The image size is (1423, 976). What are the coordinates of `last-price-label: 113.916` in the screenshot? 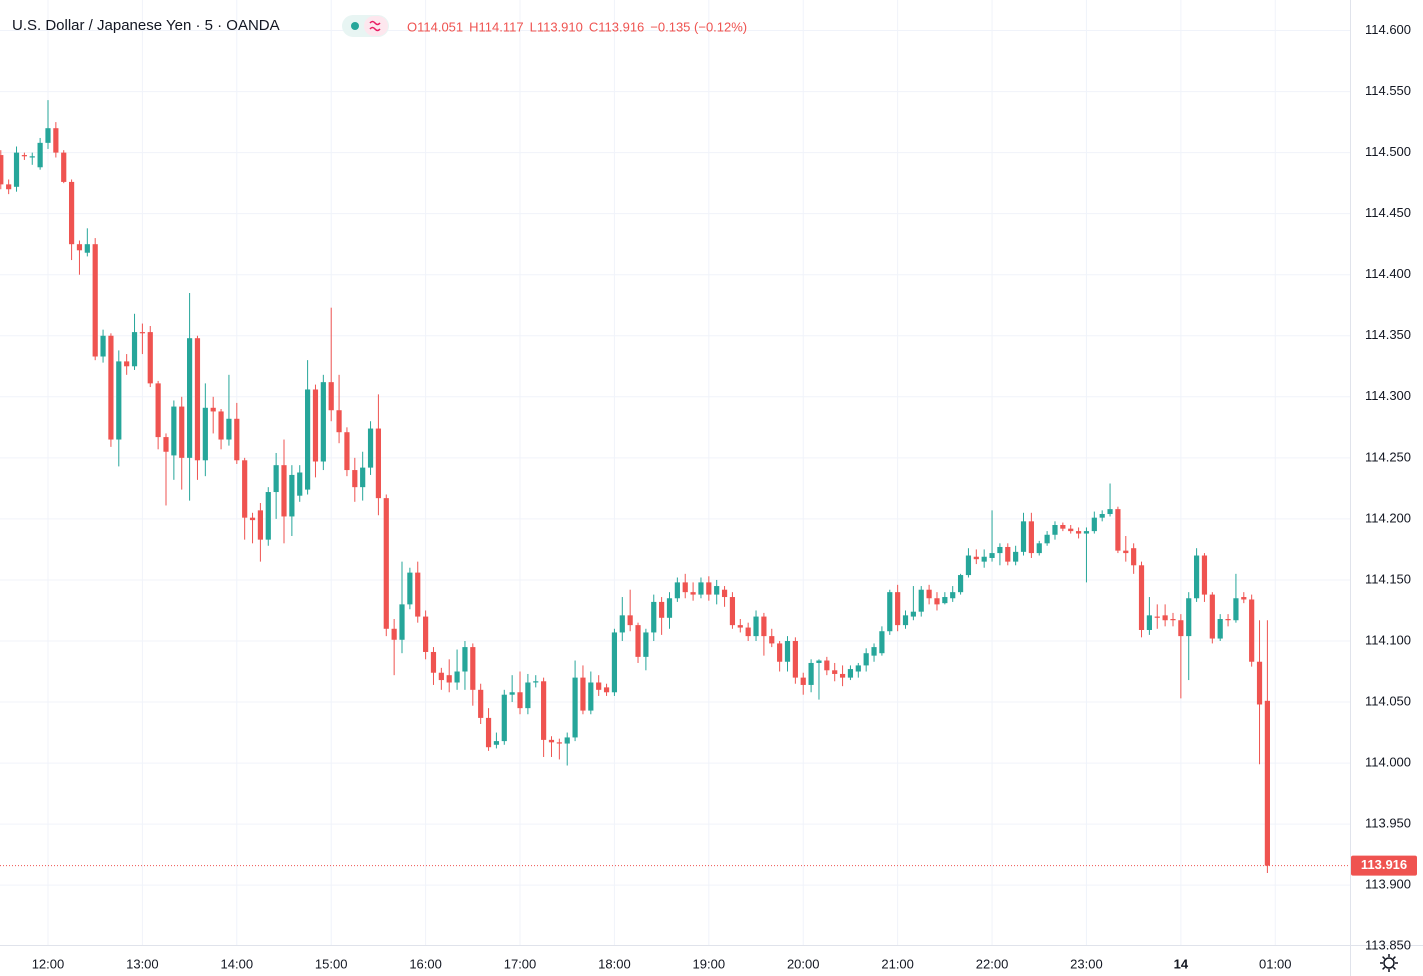 It's located at (1384, 864).